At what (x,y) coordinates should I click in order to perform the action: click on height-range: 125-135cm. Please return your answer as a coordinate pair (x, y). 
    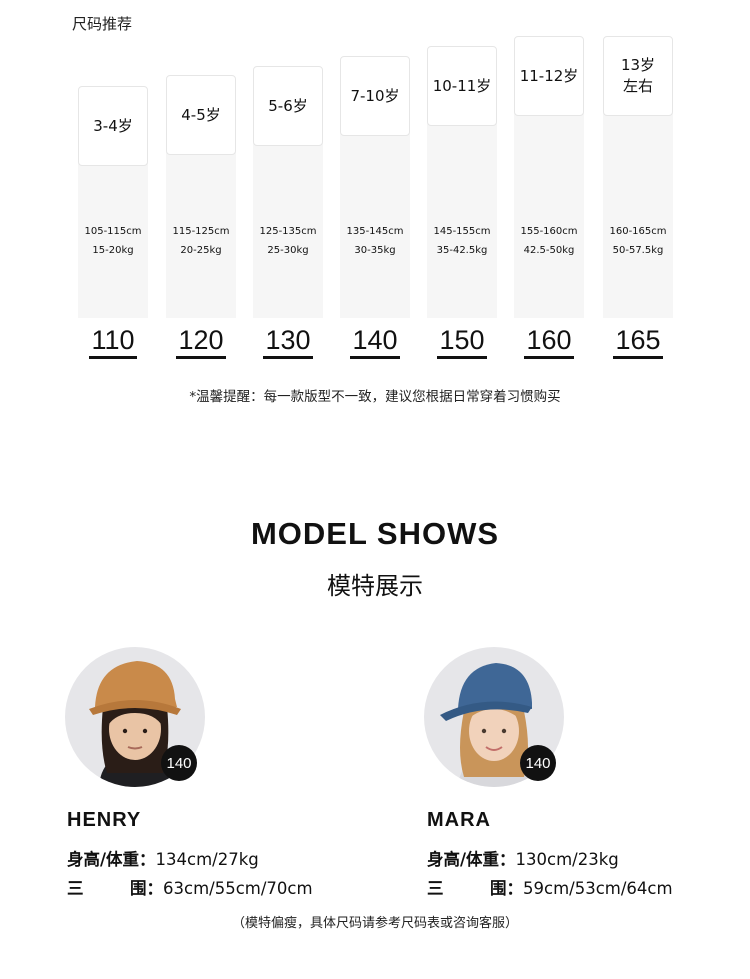
    Looking at the image, I should click on (288, 231).